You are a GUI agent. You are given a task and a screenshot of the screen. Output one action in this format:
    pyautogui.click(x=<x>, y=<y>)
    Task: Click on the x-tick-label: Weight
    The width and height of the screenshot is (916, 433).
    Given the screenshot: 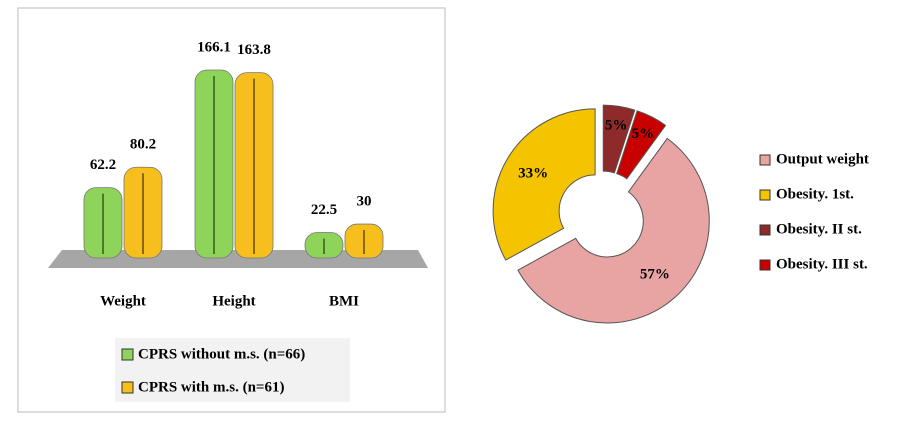 What is the action you would take?
    pyautogui.click(x=123, y=301)
    